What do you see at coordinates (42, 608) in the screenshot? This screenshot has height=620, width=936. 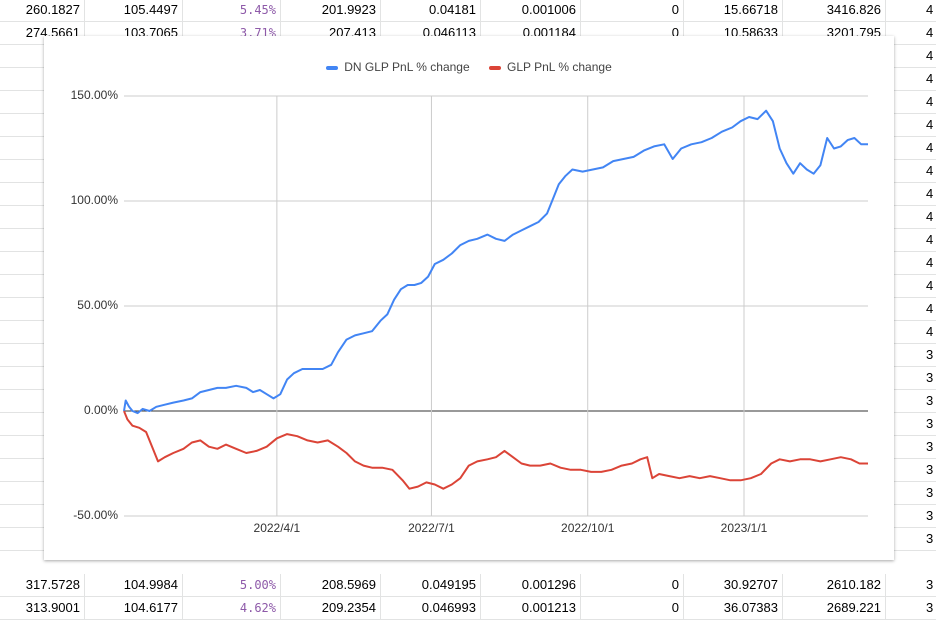 I see `sheet-cell: 313.9001` at bounding box center [42, 608].